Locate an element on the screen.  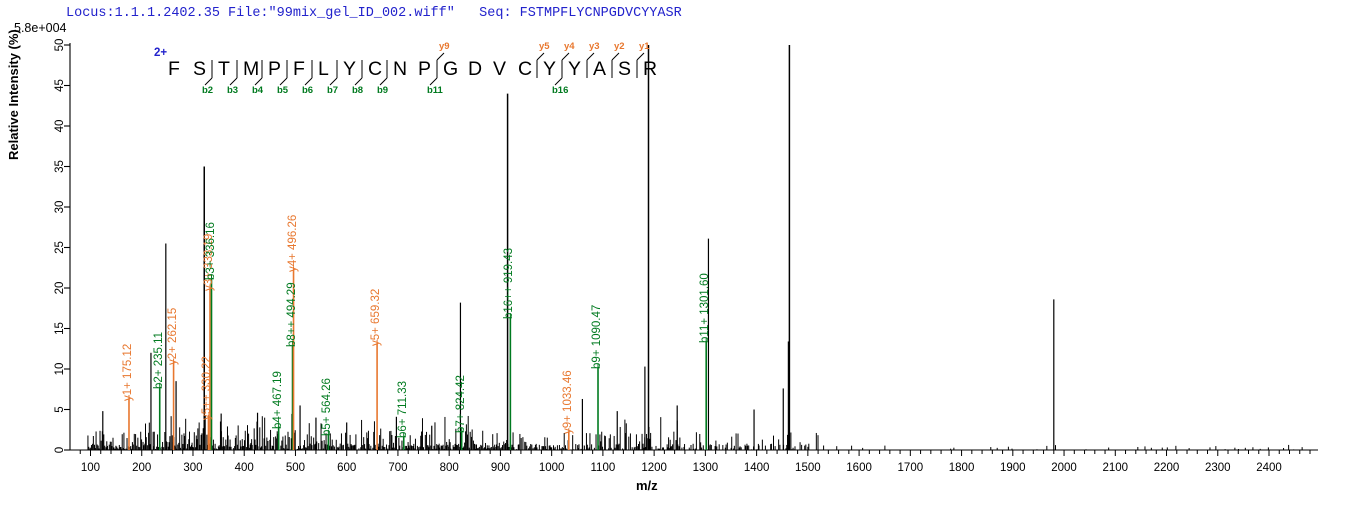
svg-text: 400 is located at coordinates (244, 468).